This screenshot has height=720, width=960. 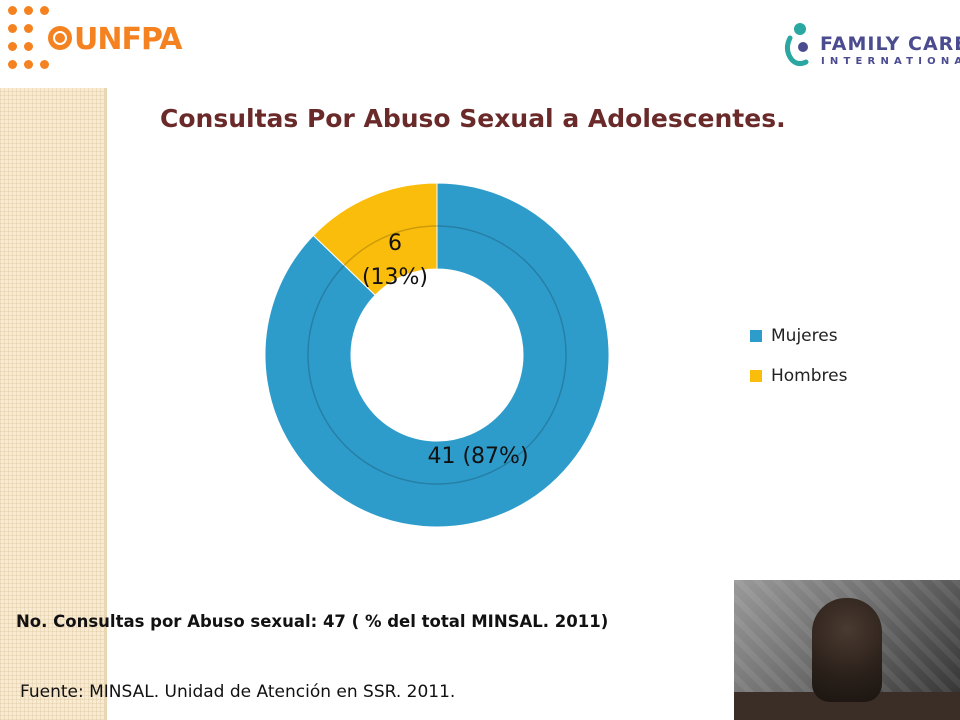 What do you see at coordinates (32, 42) in the screenshot?
I see `unfpa-dots-icon` at bounding box center [32, 42].